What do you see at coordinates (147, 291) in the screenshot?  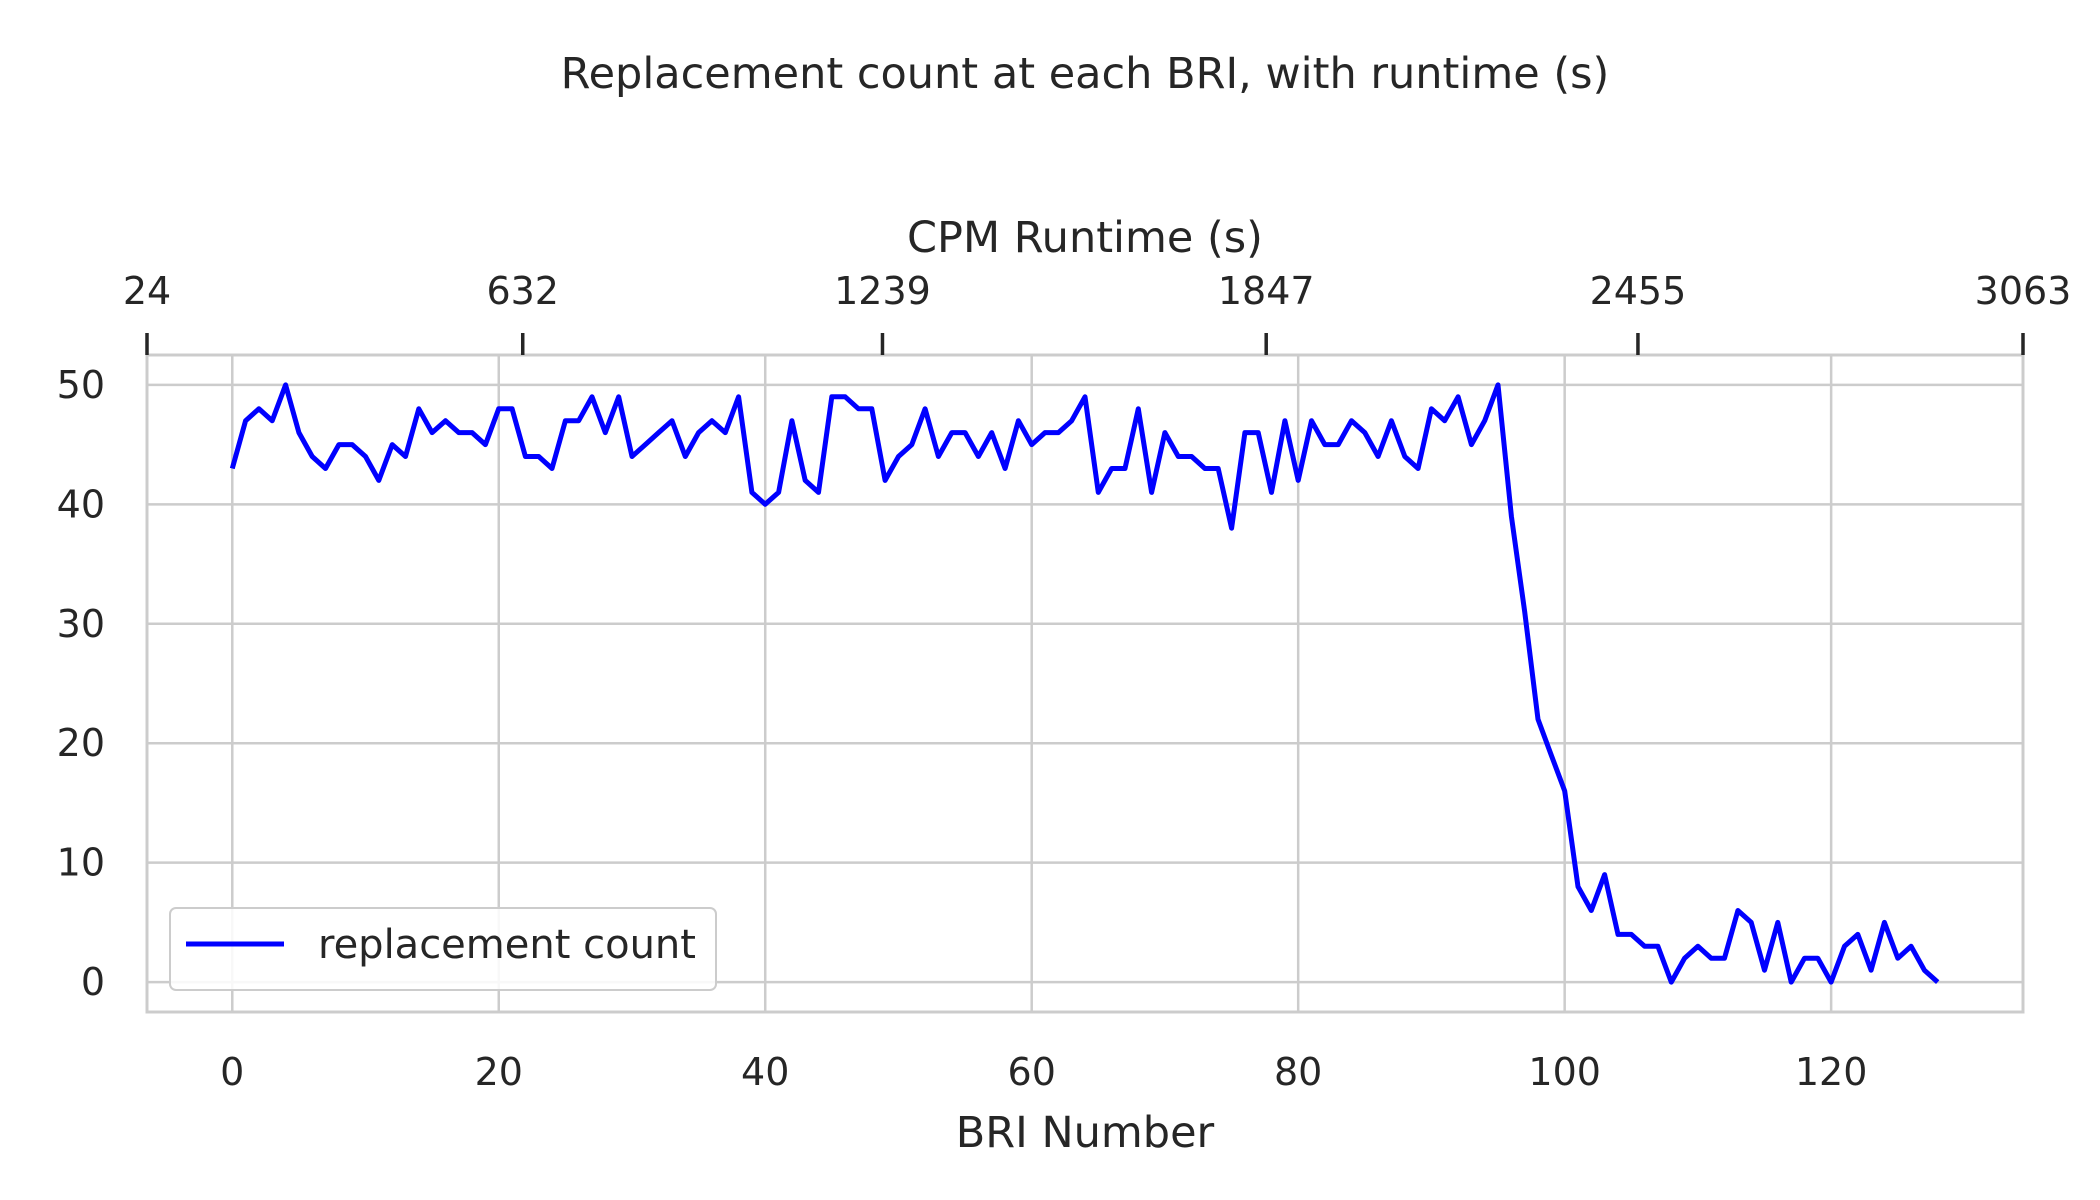 I see `top-tick-label: 24` at bounding box center [147, 291].